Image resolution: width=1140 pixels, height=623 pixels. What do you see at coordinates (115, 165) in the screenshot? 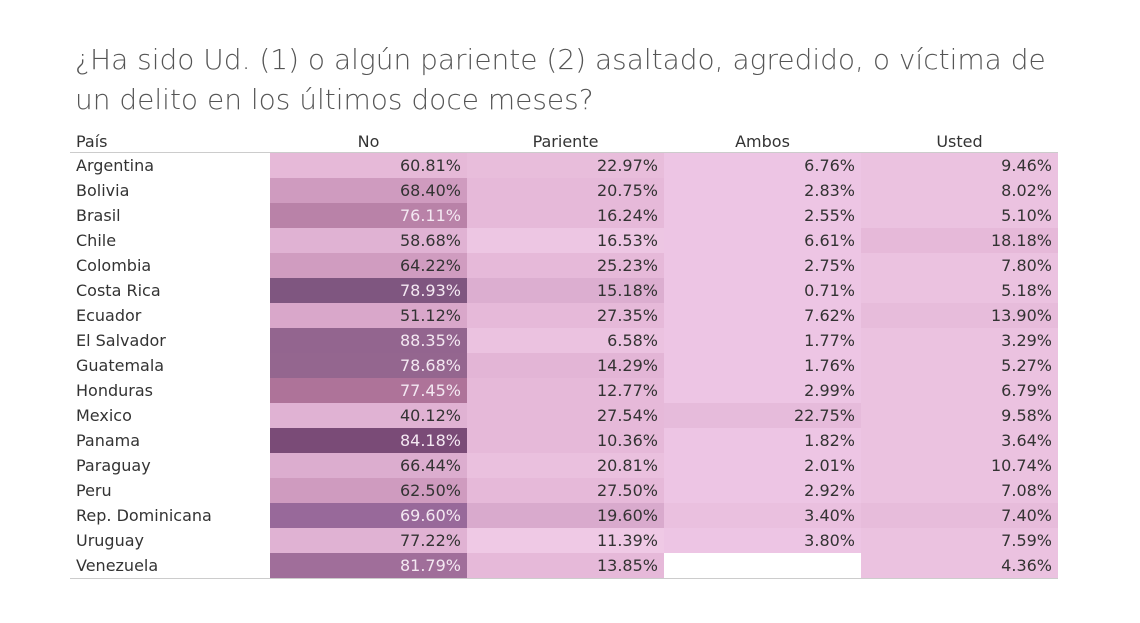
I see `country-label: Argentina` at bounding box center [115, 165].